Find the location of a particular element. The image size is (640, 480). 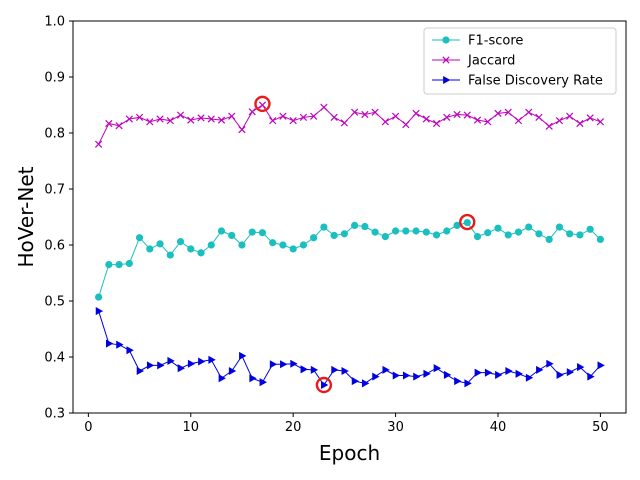

y-tick-label: 0.7 is located at coordinates (54, 190).